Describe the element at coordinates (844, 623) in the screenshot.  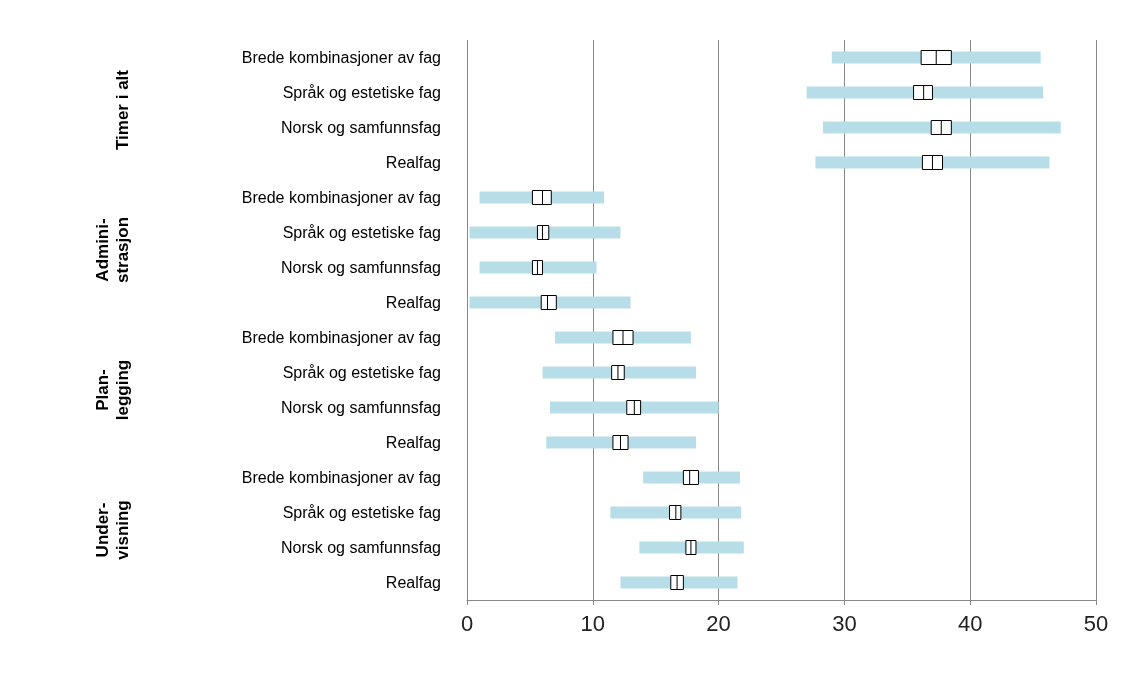
I see `x-tick-label: 30` at that location.